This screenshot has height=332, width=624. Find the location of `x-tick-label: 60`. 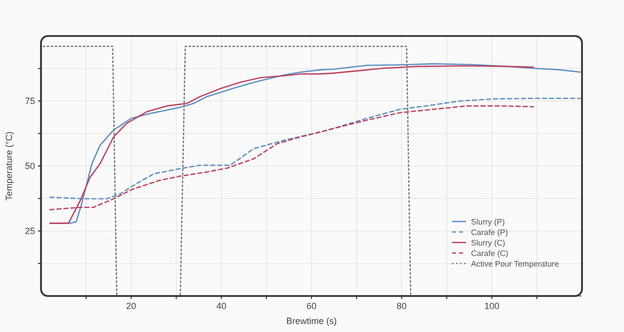

x-tick-label: 60 is located at coordinates (311, 306).